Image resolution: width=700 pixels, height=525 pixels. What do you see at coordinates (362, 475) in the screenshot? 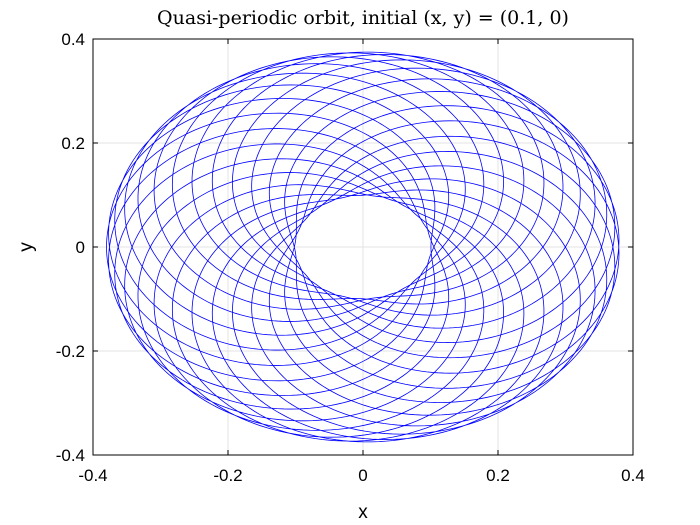
I see `x-tick-label-2: 0` at bounding box center [362, 475].